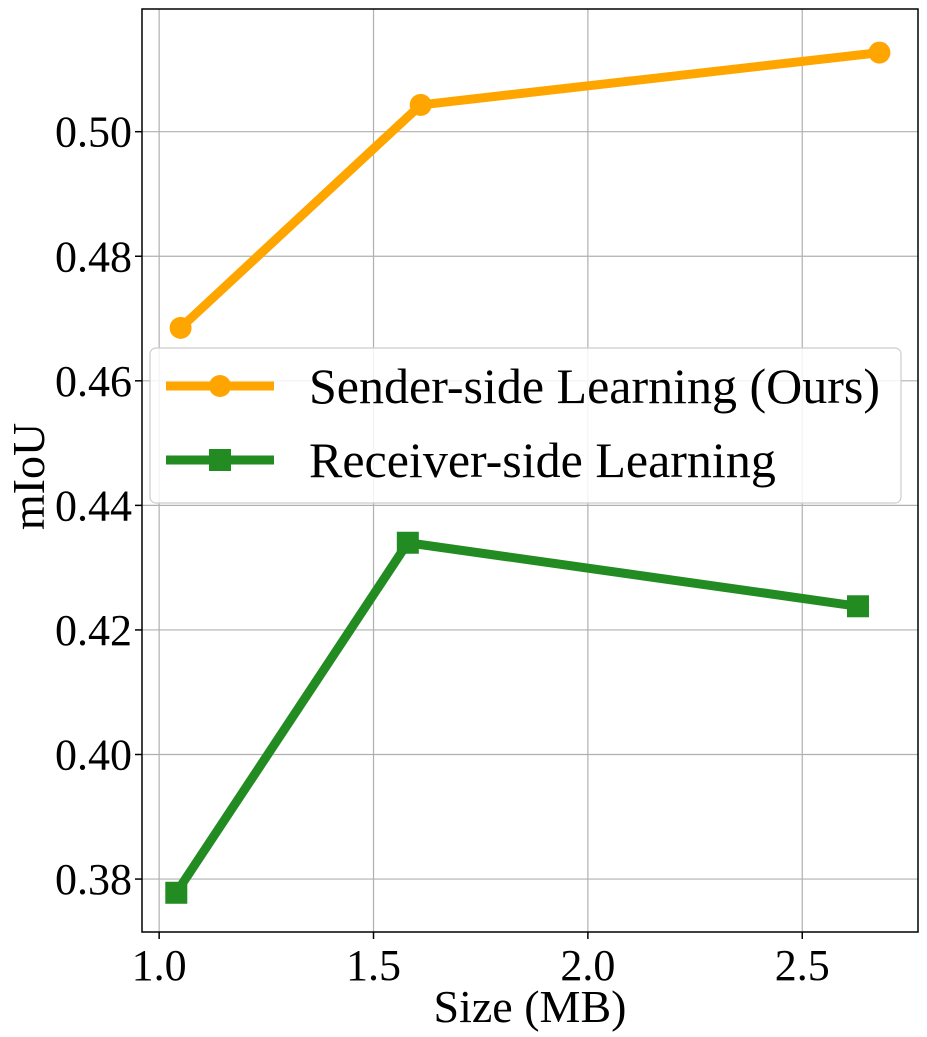  I want to click on x-tick-label: 2.0, so click(587, 965).